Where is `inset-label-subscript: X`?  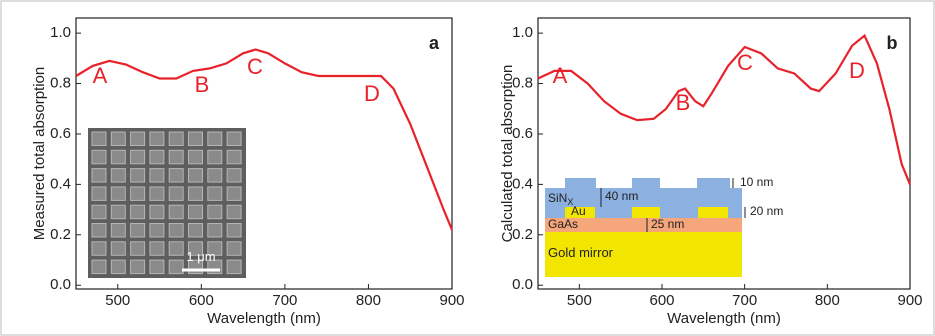 inset-label-subscript: X is located at coordinates (570, 202).